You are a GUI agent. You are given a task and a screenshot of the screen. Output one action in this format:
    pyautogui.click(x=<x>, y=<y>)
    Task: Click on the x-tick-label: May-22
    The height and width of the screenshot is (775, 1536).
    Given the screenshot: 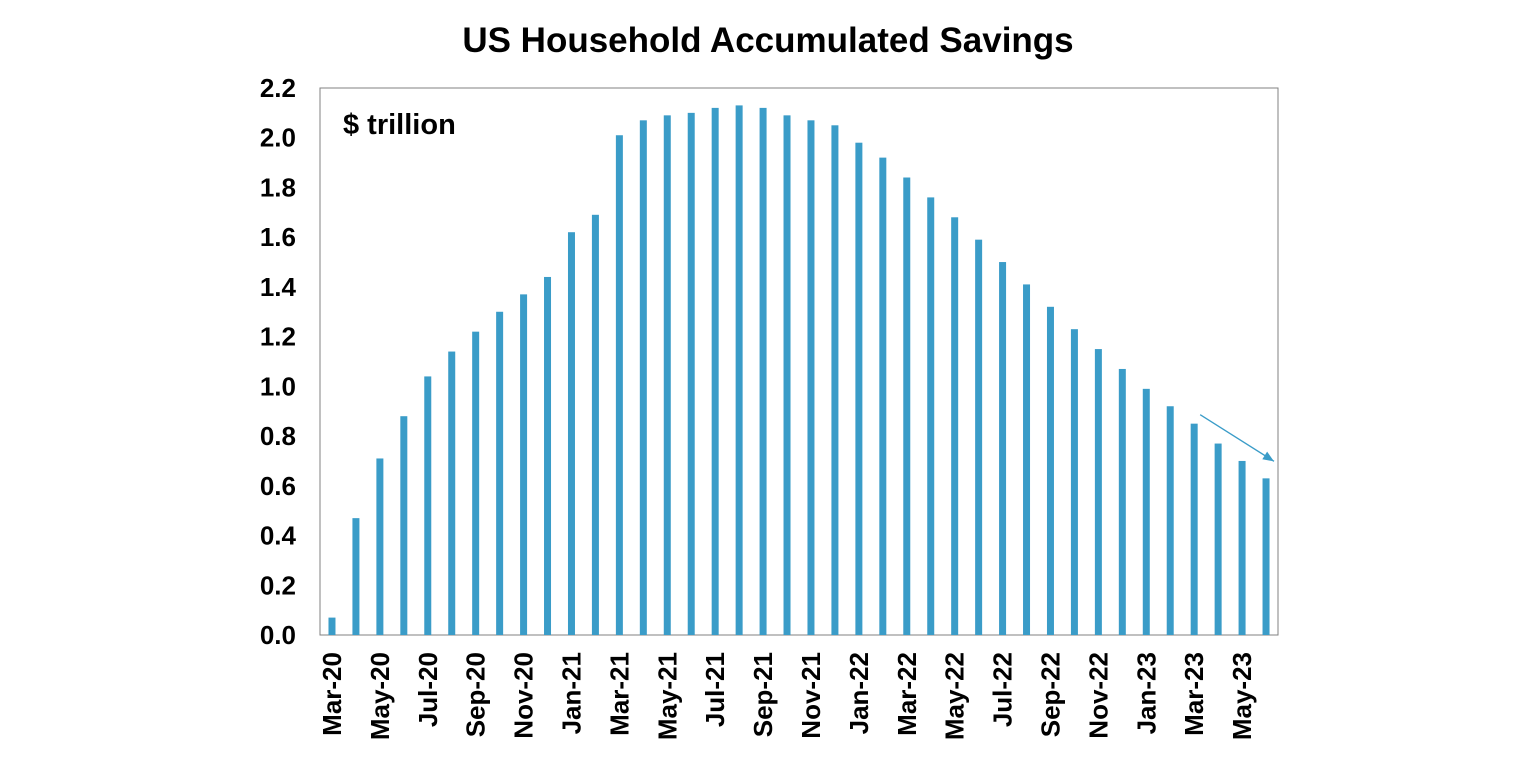 What is the action you would take?
    pyautogui.click(x=955, y=696)
    